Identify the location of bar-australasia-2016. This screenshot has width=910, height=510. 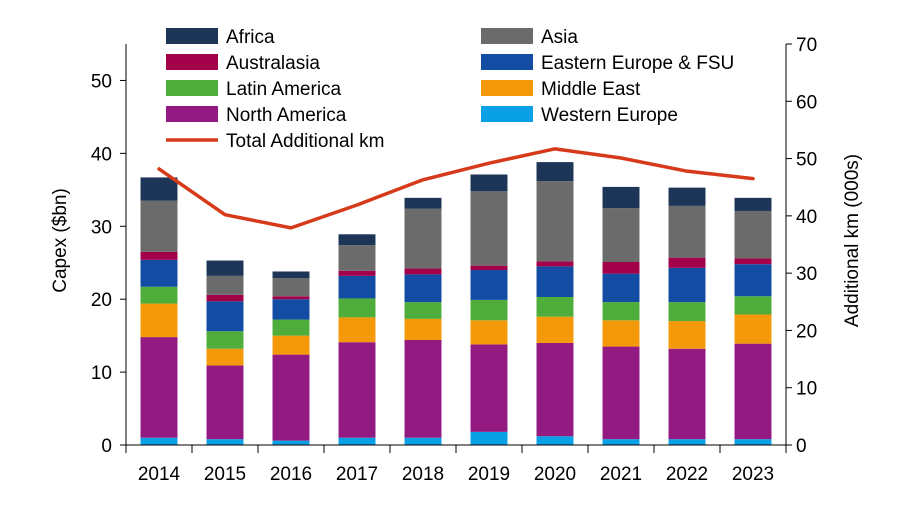
(291, 298).